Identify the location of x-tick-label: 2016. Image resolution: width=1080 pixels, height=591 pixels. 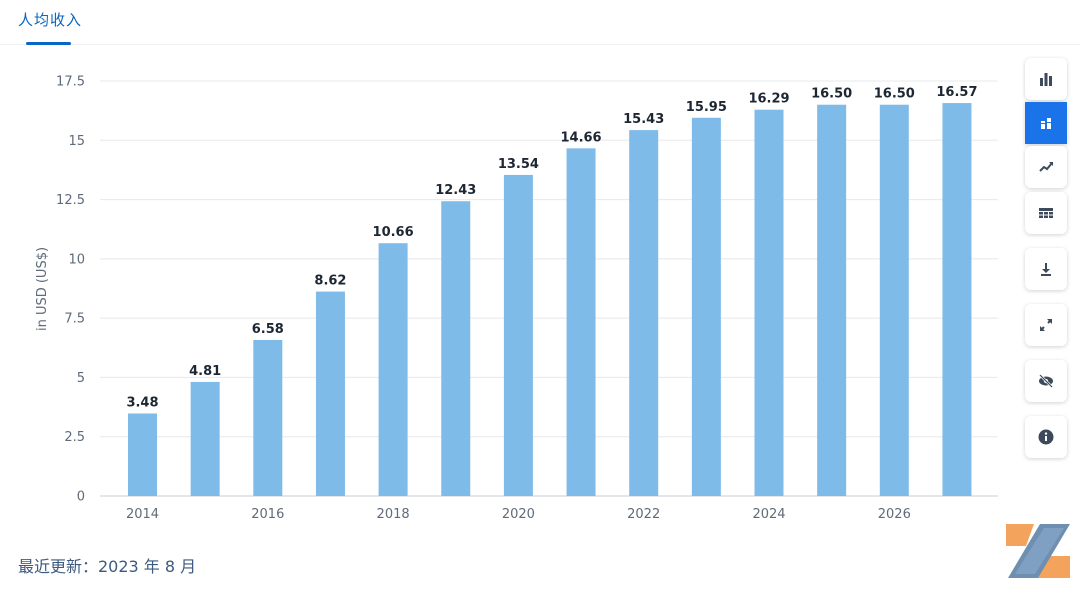
(267, 514).